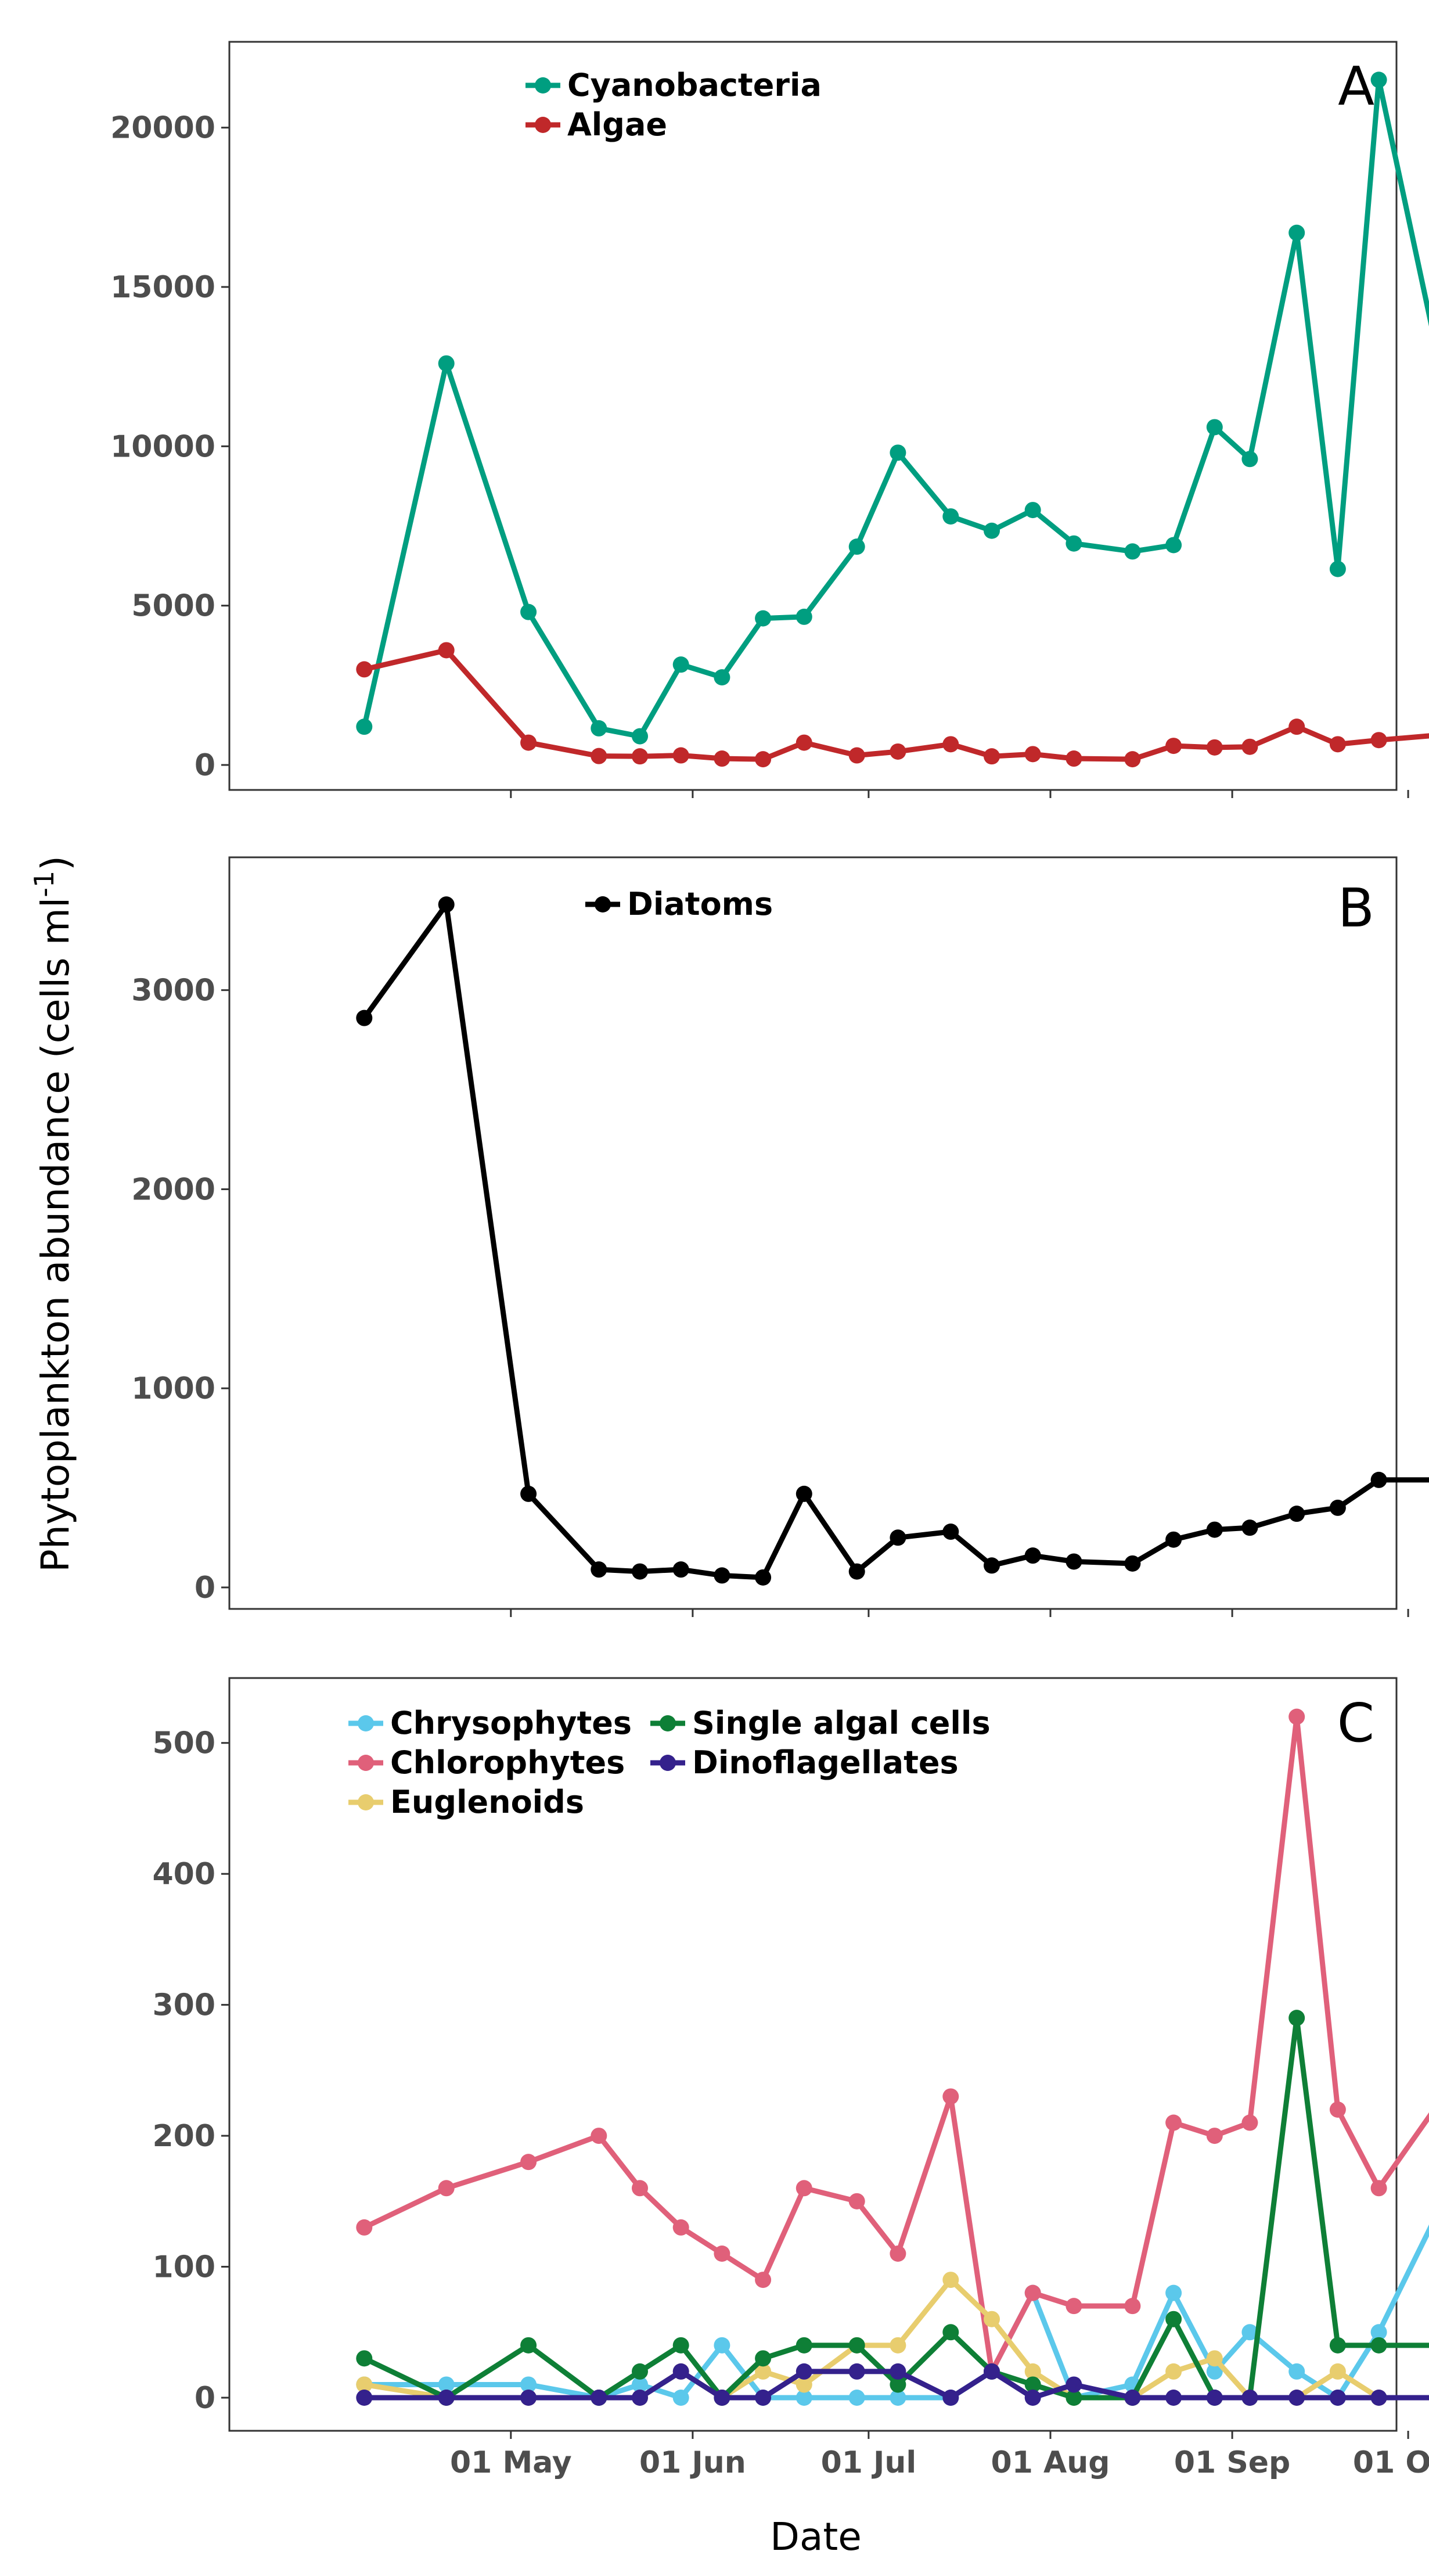 The image size is (1429, 2576). I want to click on y-tick-label: 2000, so click(173, 1189).